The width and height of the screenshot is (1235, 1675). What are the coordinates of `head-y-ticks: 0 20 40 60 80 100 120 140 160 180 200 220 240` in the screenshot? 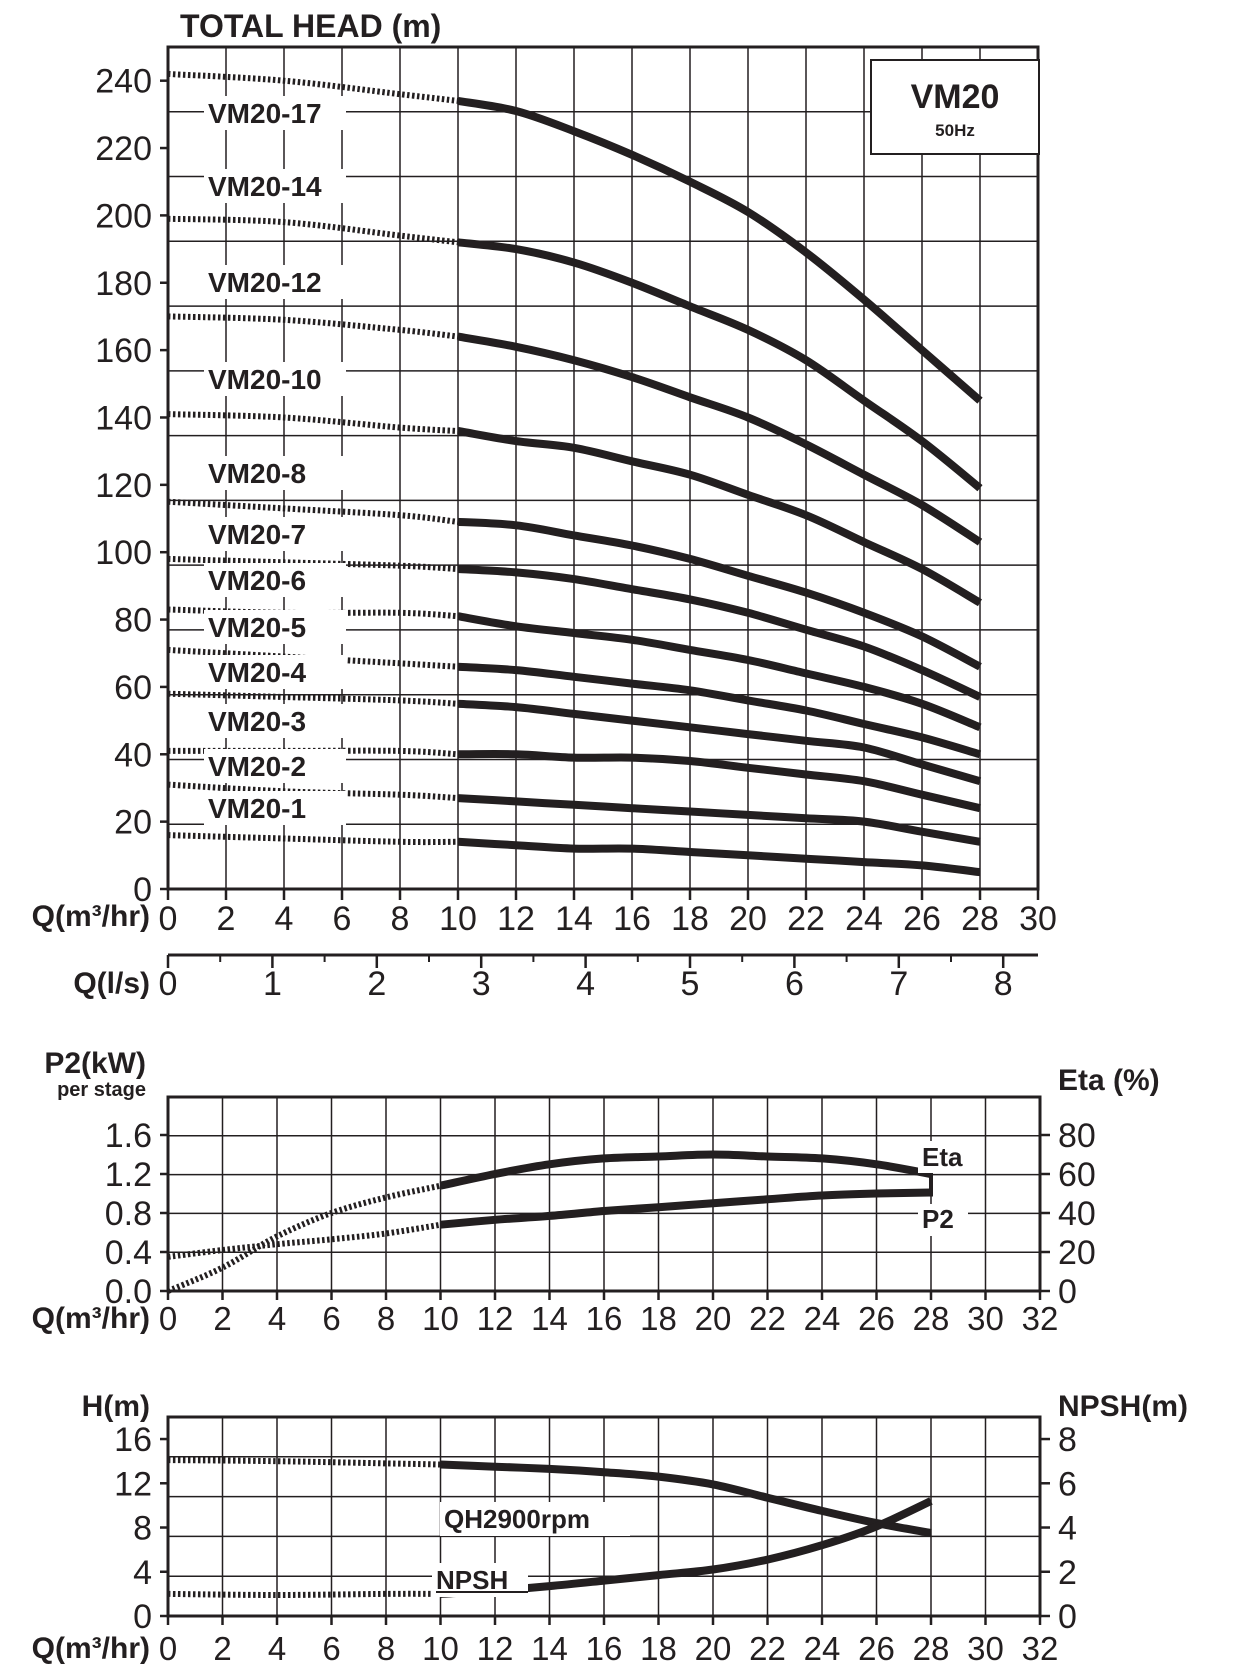 It's located at (131, 486).